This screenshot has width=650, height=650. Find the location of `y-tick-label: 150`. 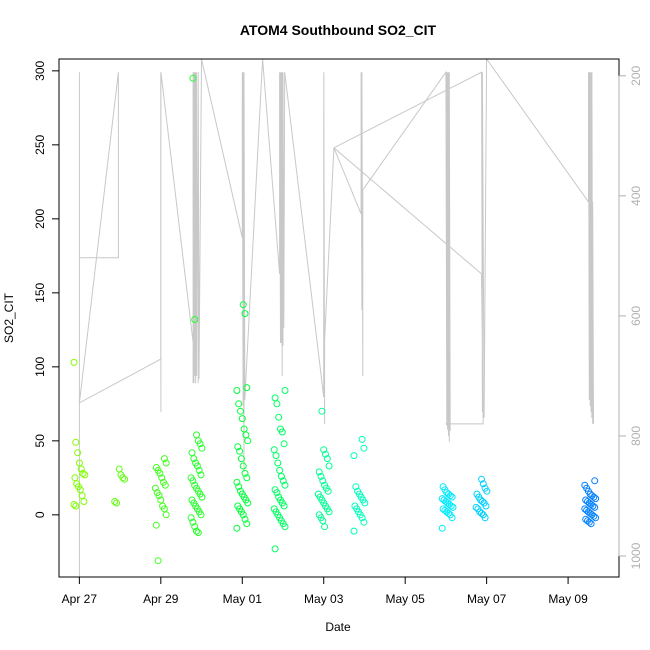

y-tick-label: 150 is located at coordinates (40, 292).